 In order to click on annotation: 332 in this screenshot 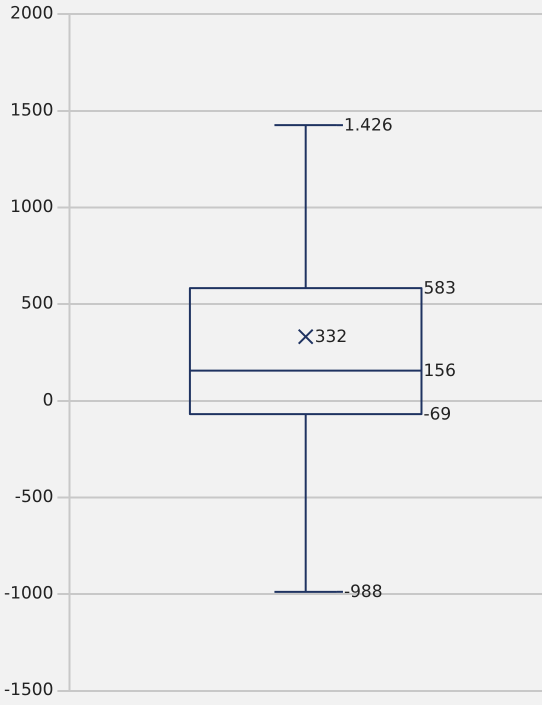, I will do `click(331, 337)`.